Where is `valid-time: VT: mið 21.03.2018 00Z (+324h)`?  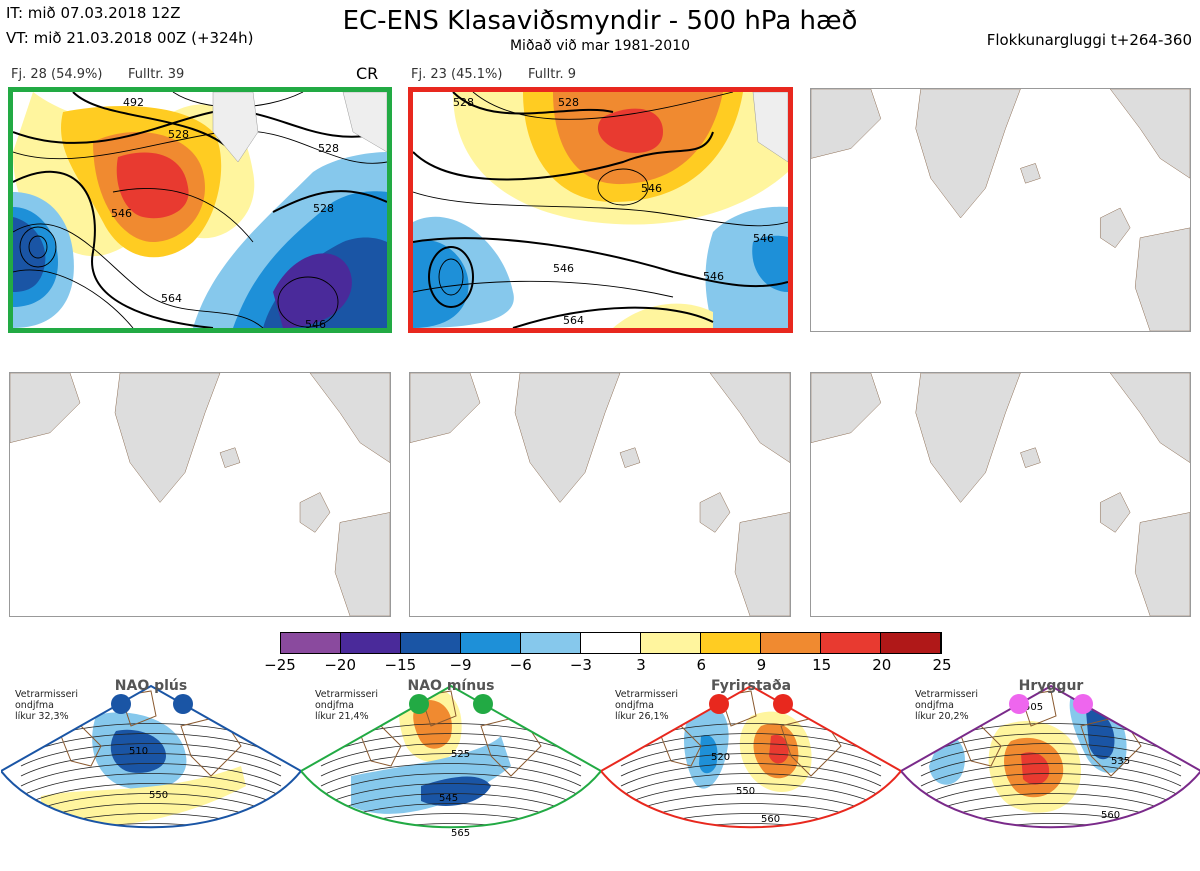
valid-time: VT: mið 21.03.2018 00Z (+324h) is located at coordinates (130, 38).